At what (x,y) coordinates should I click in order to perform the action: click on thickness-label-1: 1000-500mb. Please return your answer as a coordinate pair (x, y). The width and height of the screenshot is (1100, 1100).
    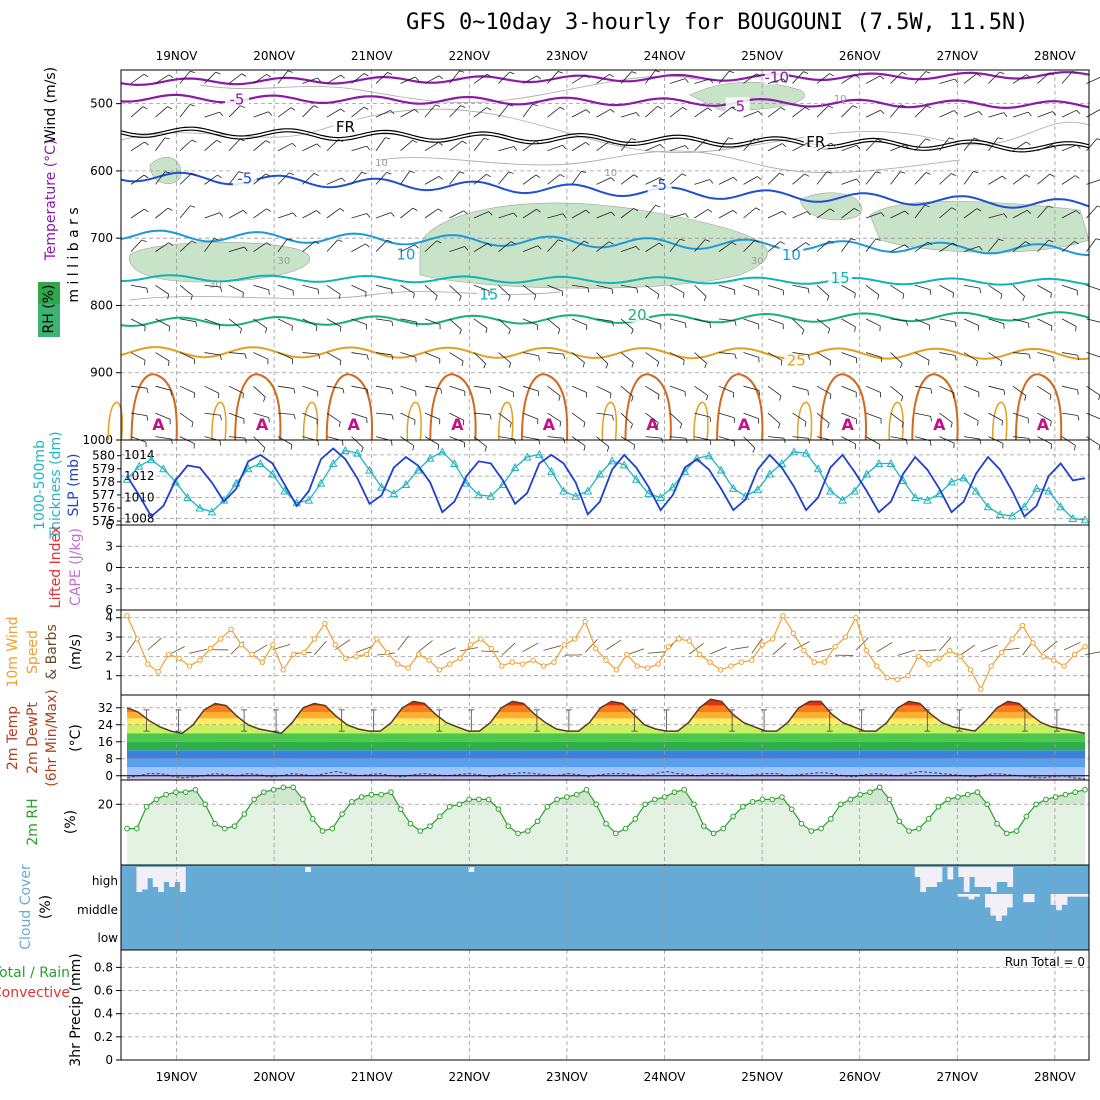
    Looking at the image, I should click on (40, 485).